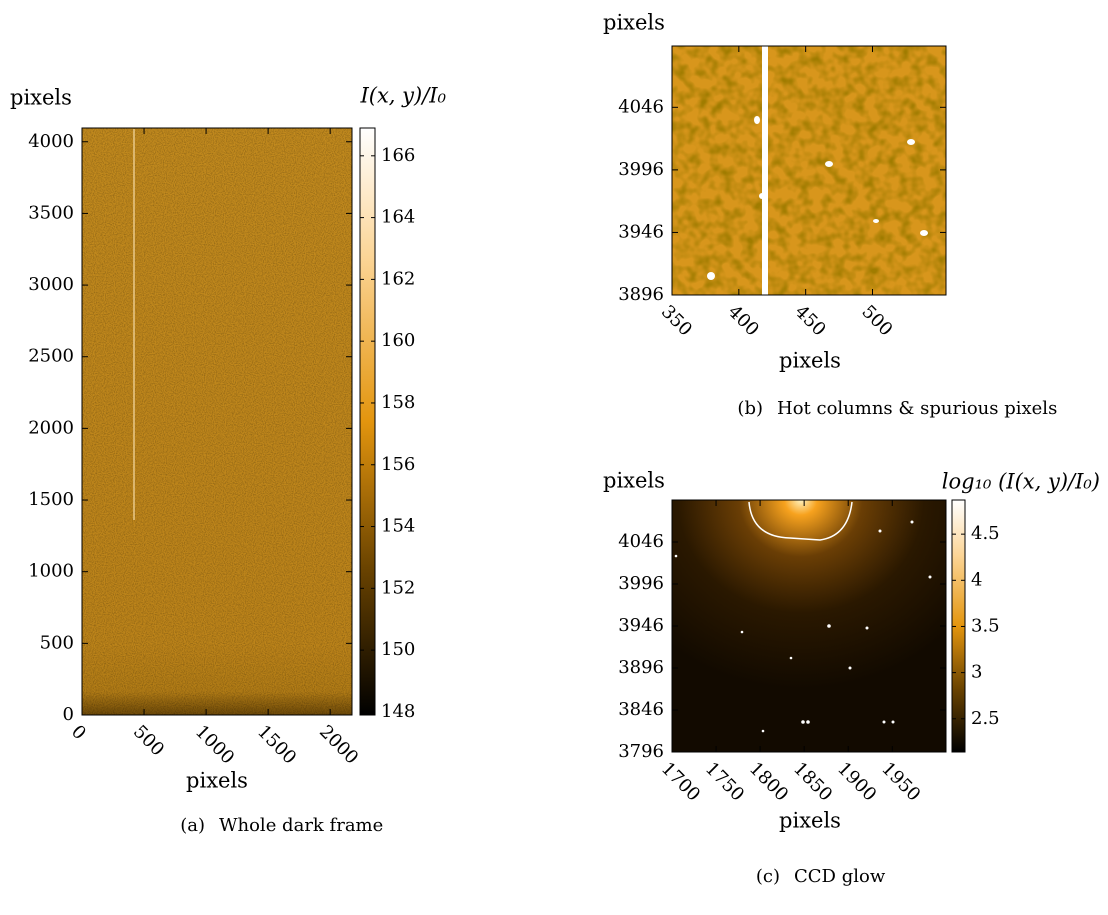 The height and width of the screenshot is (915, 1108). Describe the element at coordinates (768, 876) in the screenshot. I see `caption-label: (c)` at that location.